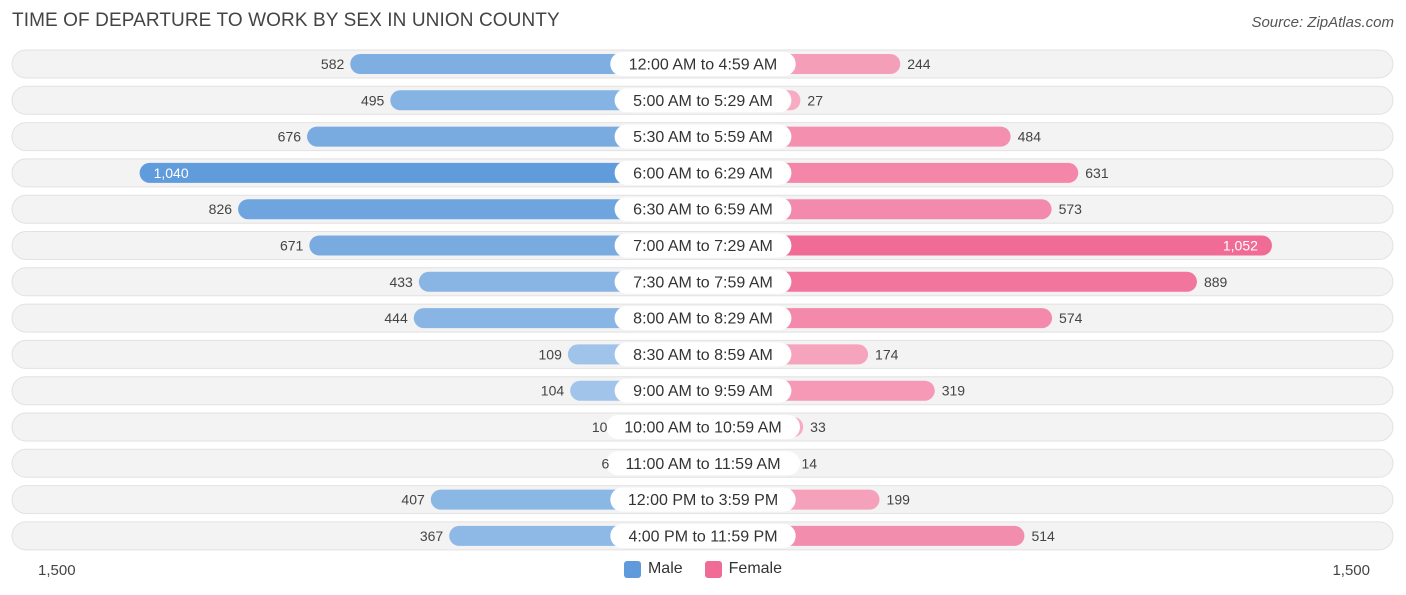 This screenshot has width=1406, height=595. Describe the element at coordinates (57, 570) in the screenshot. I see `axis-left-label: 1,500` at that location.